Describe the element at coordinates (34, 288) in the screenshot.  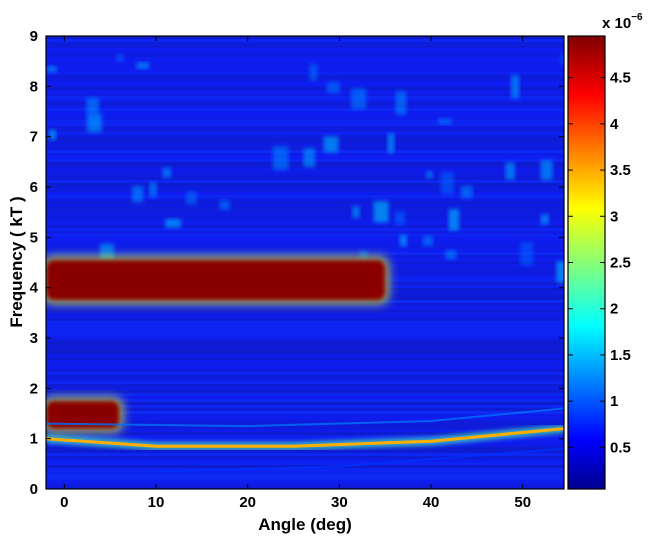
I see `y-tick-label: 4` at that location.